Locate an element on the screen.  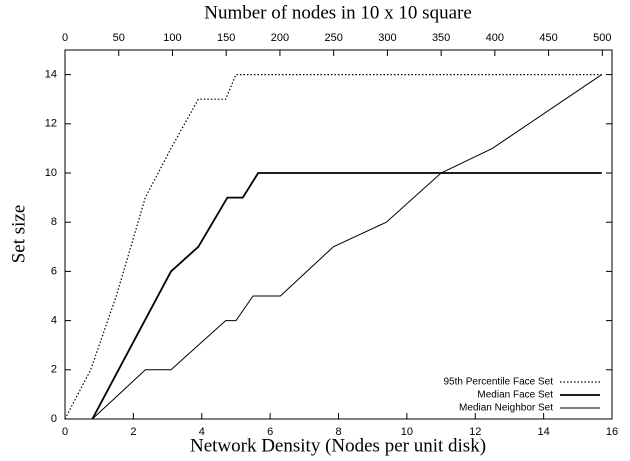
y-tick-label: 10 is located at coordinates (51, 173).